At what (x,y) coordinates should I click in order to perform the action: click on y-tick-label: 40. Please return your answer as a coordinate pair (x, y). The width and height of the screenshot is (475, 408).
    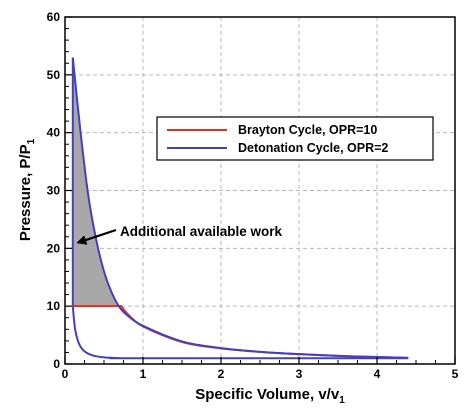
    Looking at the image, I should click on (54, 133).